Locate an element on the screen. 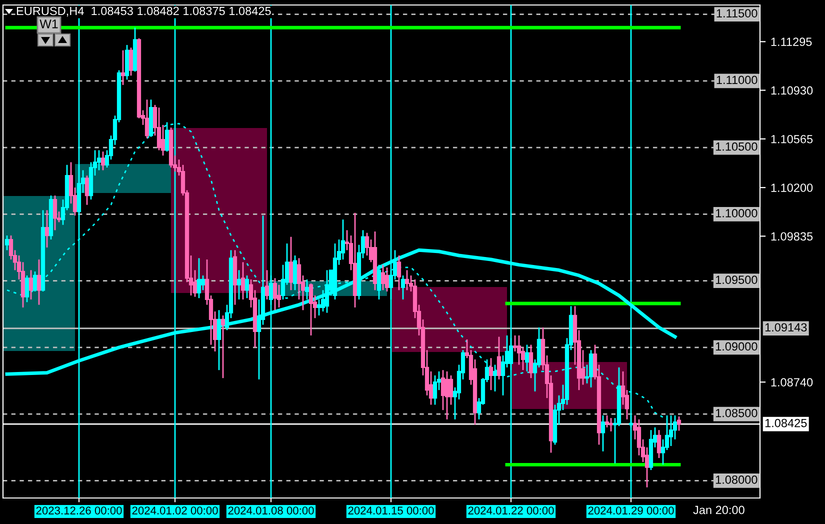 The width and height of the screenshot is (825, 524). ref-line-label: 1.11500 is located at coordinates (737, 13).